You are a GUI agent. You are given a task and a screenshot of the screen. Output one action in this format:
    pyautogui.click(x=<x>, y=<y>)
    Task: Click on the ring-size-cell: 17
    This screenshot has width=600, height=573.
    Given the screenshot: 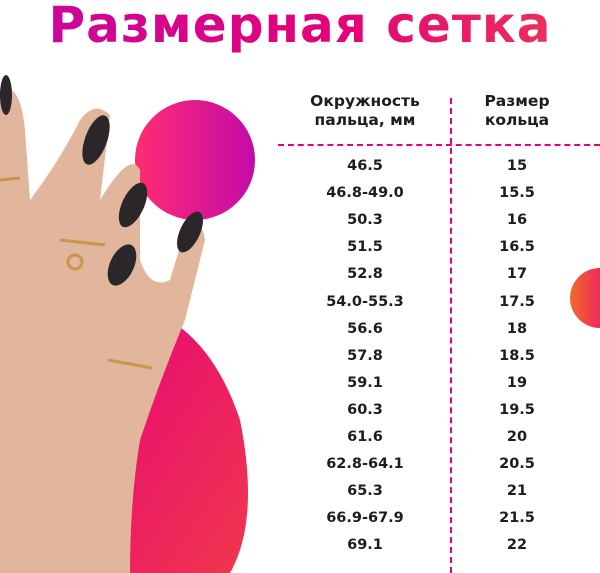 What is the action you would take?
    pyautogui.click(x=517, y=274)
    